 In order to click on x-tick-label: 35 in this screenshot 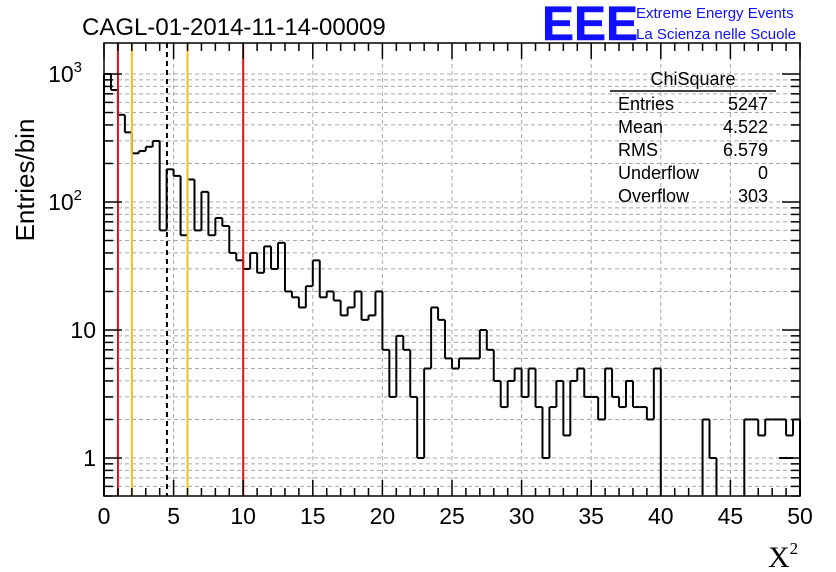, I will do `click(591, 516)`.